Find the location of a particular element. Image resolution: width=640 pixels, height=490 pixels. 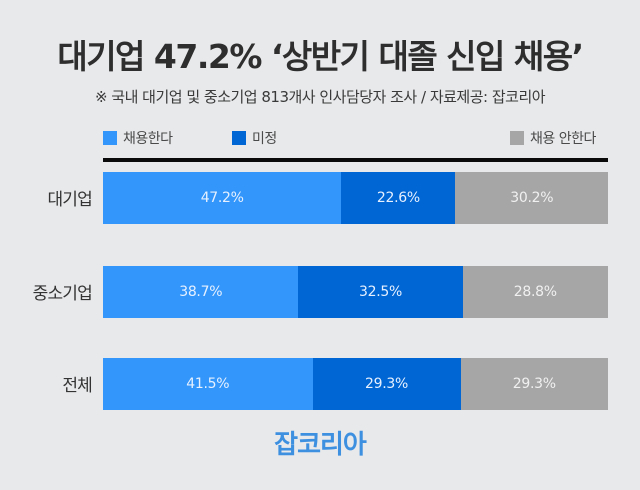

bar-segment-no-hire: 29.3% is located at coordinates (534, 384).